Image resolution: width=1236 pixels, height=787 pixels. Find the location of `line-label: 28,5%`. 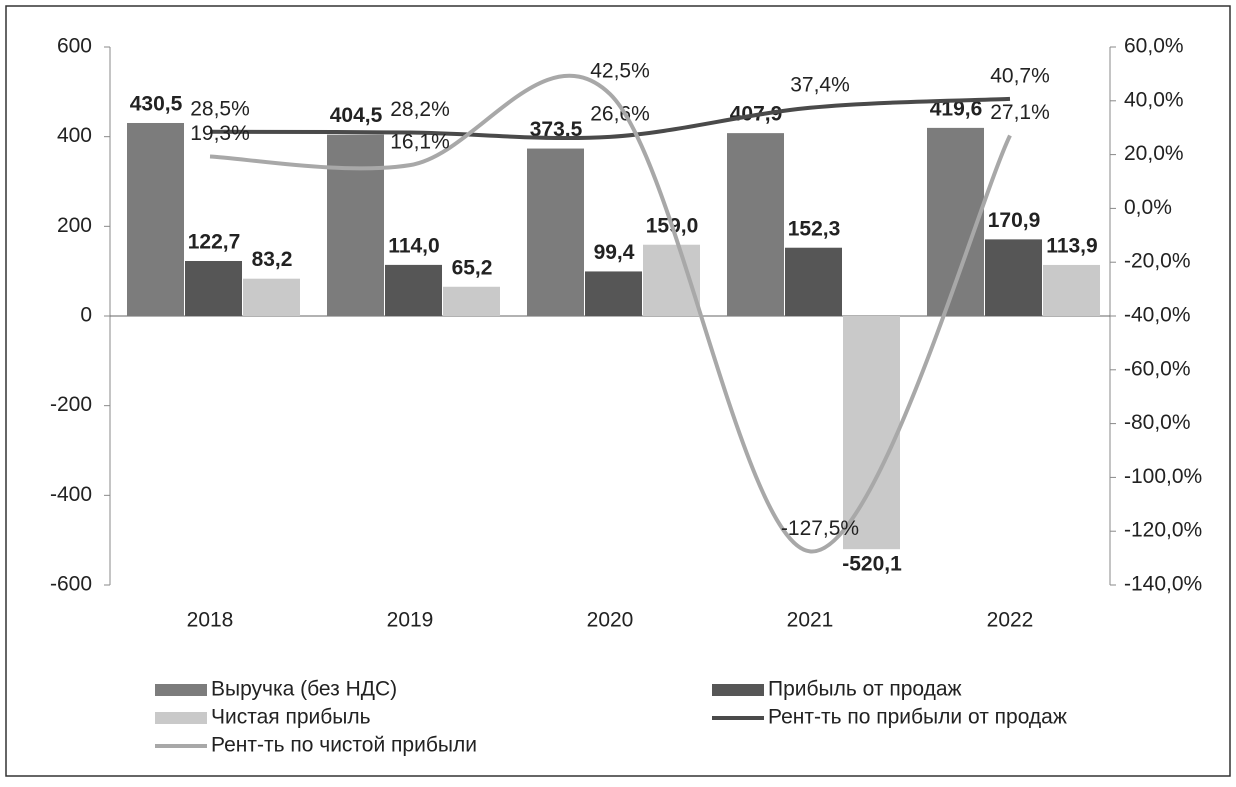

line-label: 28,5% is located at coordinates (220, 108).